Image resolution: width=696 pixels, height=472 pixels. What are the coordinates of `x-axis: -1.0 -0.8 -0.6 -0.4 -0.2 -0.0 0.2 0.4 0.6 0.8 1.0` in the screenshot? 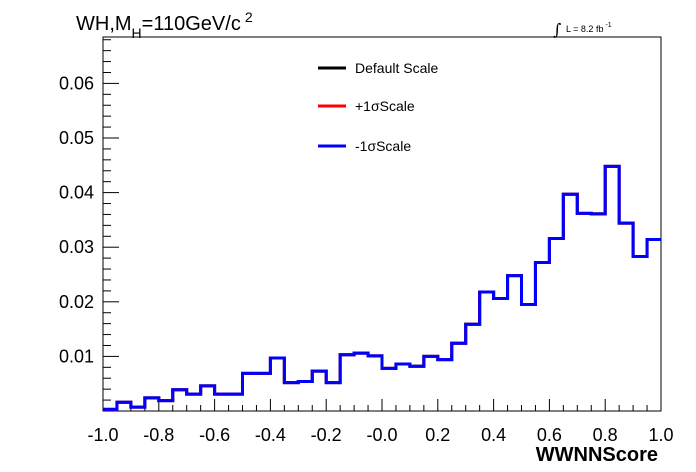 It's located at (380, 422).